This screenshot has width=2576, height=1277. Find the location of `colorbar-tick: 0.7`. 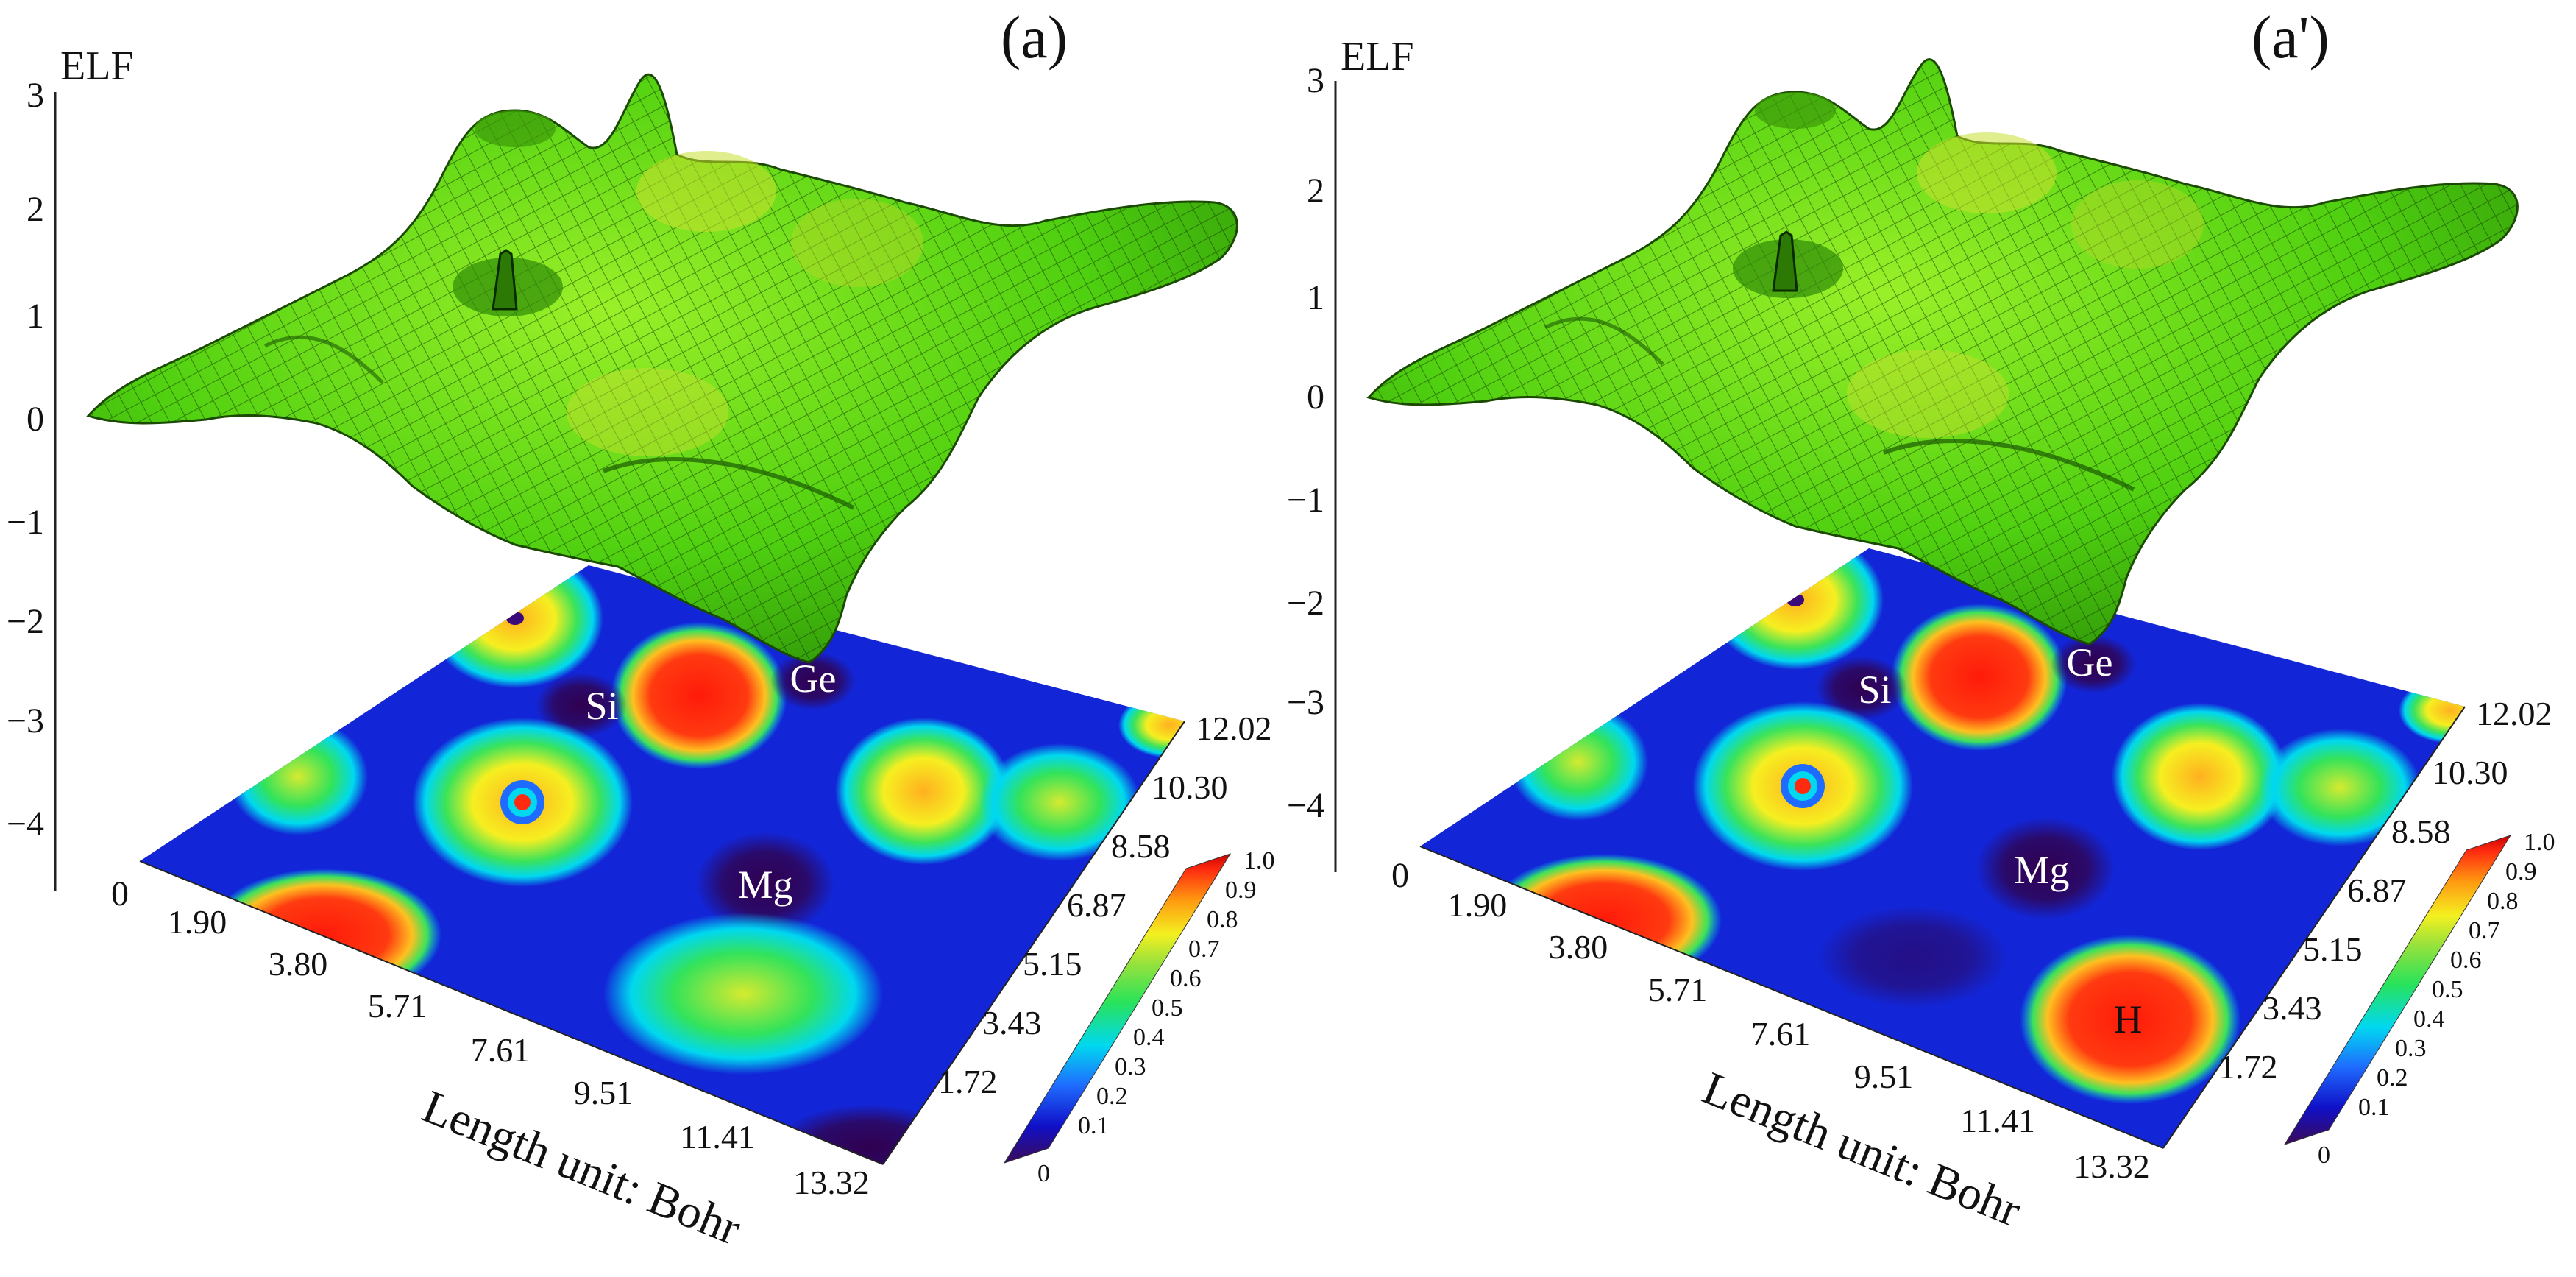

colorbar-tick: 0.7 is located at coordinates (1204, 949).